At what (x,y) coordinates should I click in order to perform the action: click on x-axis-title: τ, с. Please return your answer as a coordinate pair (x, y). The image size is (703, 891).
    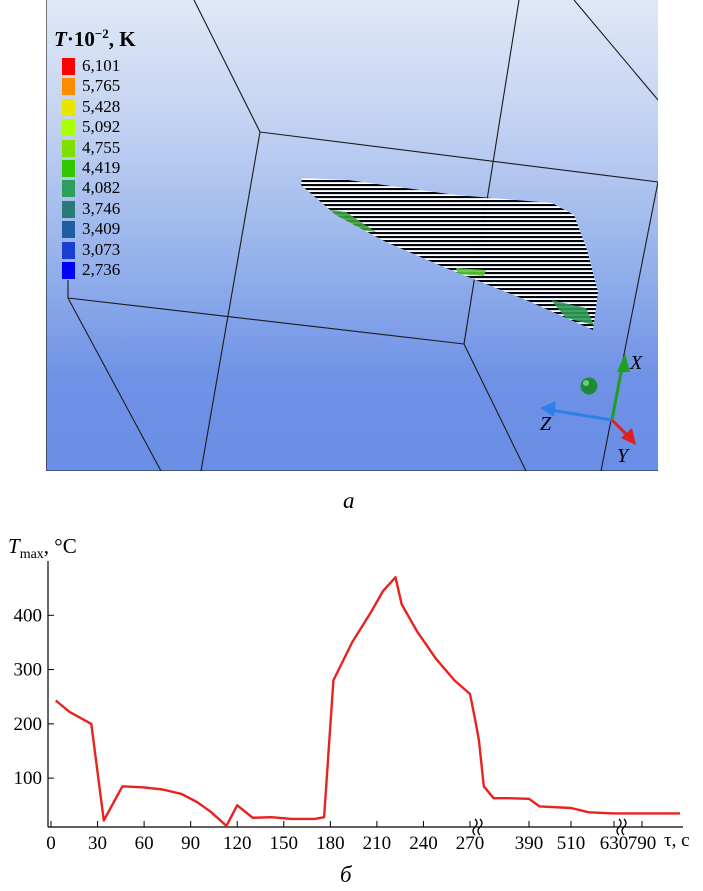
    Looking at the image, I should click on (677, 840).